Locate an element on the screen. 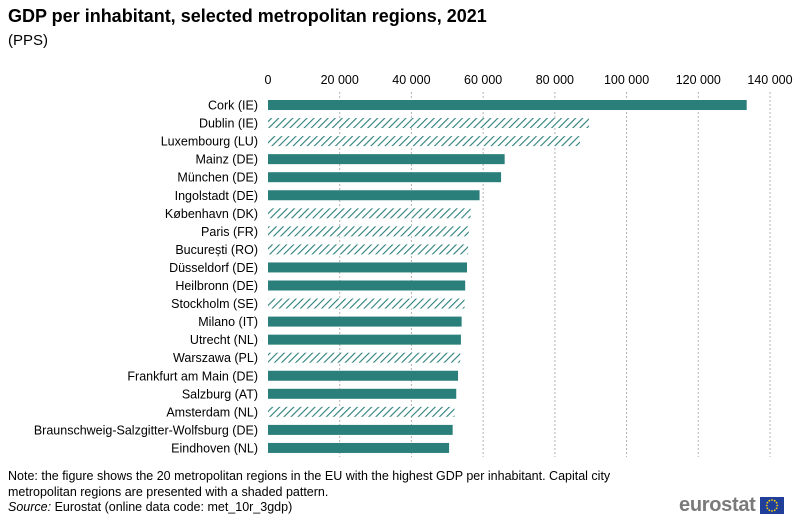  source-label: Source: is located at coordinates (30, 507).